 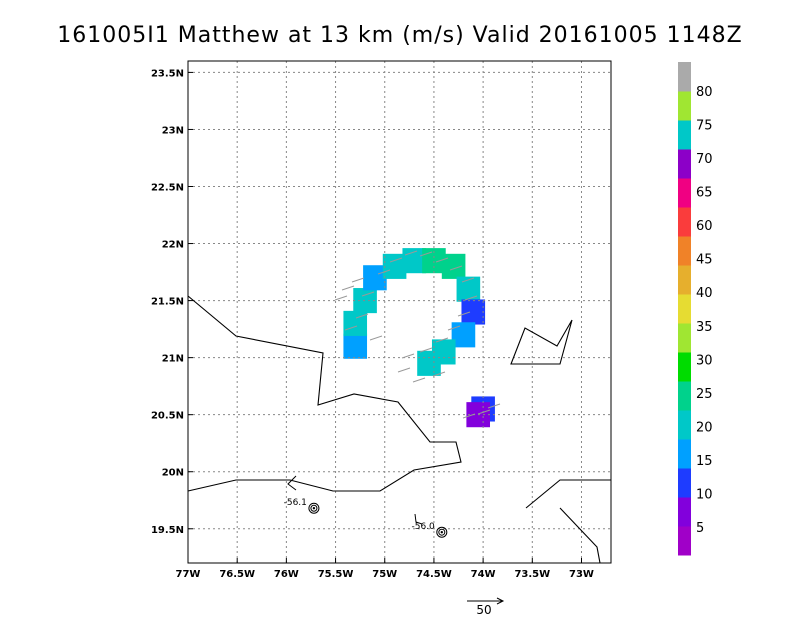 I want to click on wind-barb, so click(x=418, y=519).